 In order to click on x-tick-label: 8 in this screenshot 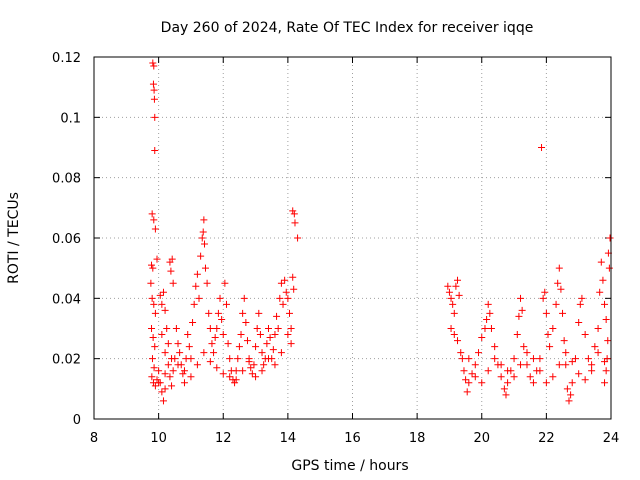, I will do `click(94, 438)`.